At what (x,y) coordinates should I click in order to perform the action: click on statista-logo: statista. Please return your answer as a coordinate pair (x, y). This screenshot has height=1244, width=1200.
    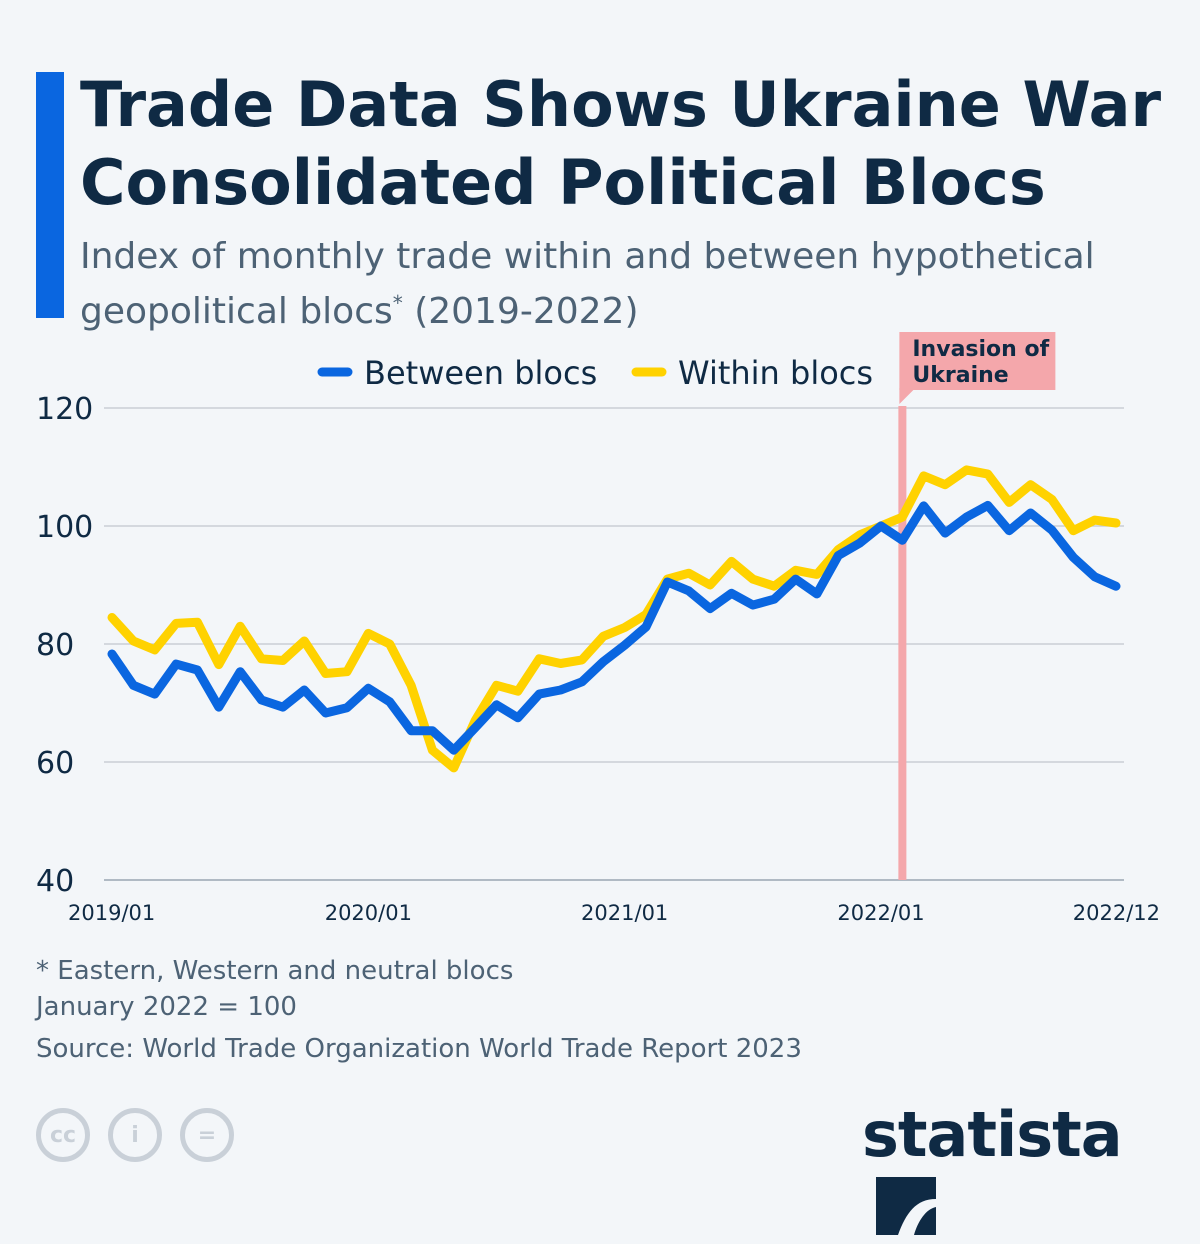
    Looking at the image, I should click on (1031, 1171).